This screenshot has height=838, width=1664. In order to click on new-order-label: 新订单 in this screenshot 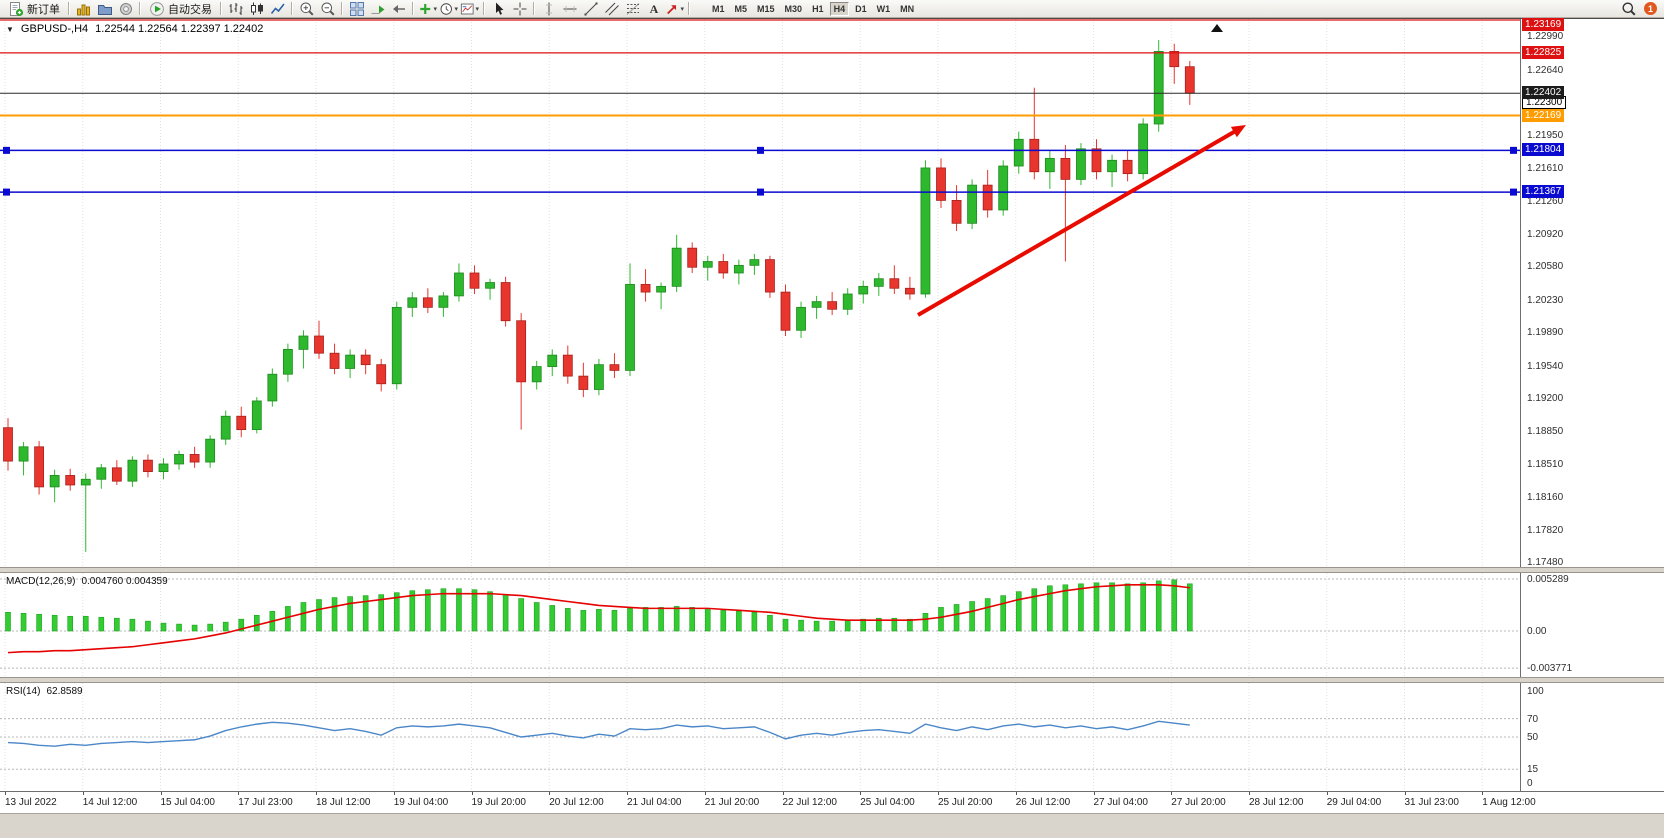, I will do `click(43, 9)`.